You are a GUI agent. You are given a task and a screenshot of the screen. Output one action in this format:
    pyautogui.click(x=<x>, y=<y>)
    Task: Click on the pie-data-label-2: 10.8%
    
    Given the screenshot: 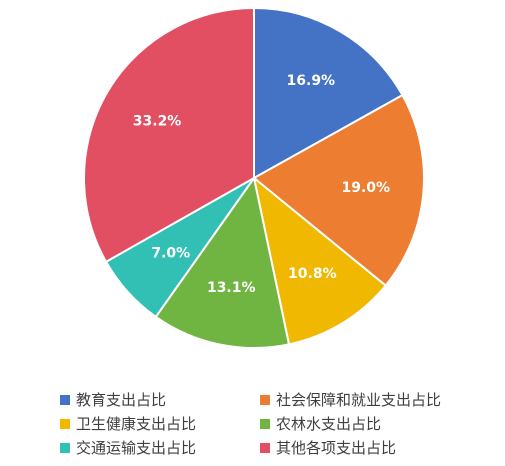 What is the action you would take?
    pyautogui.click(x=312, y=274)
    